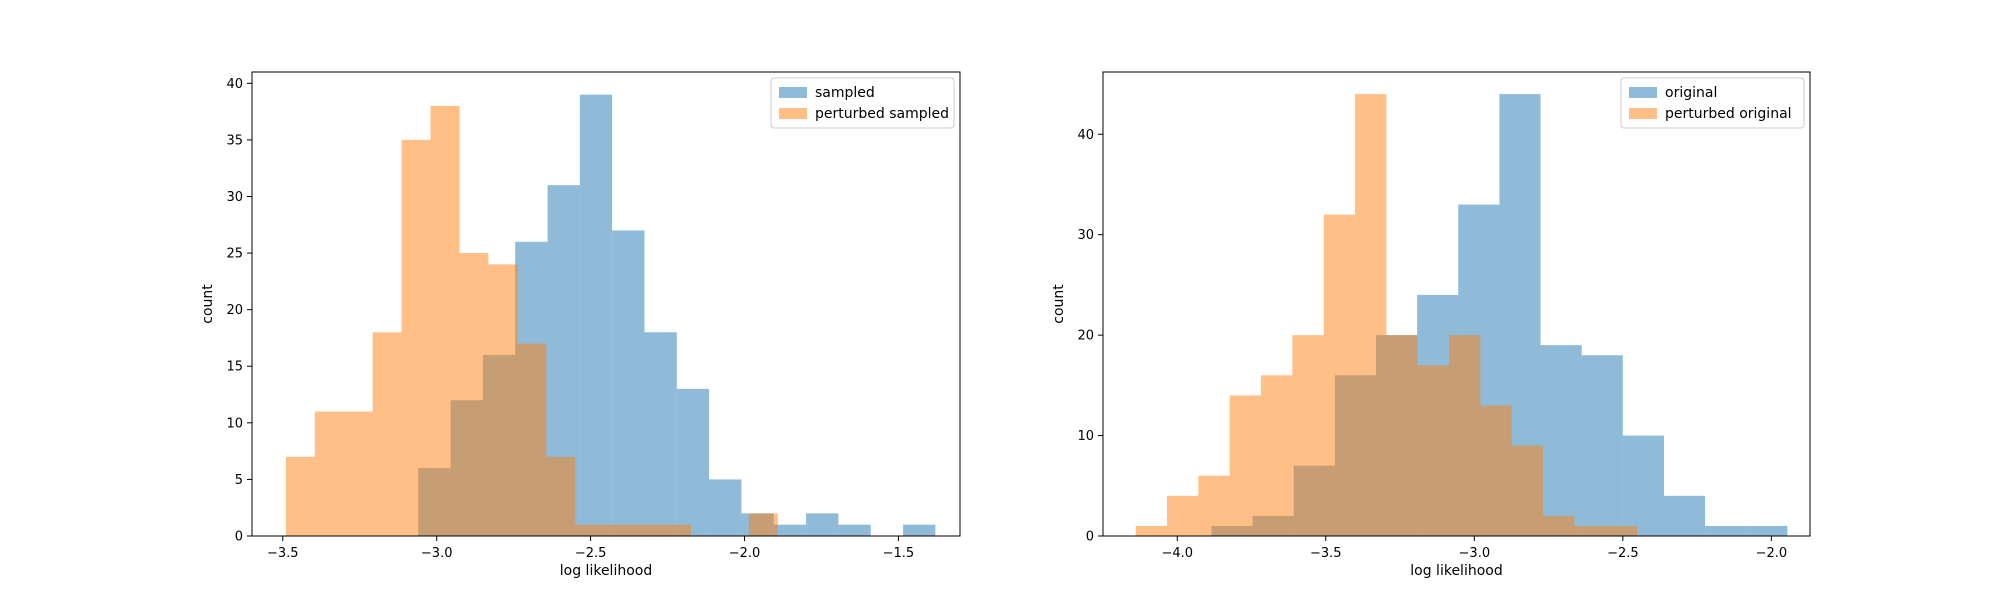  Describe the element at coordinates (1177, 553) in the screenshot. I see `x-tick-label: −4.0` at that location.